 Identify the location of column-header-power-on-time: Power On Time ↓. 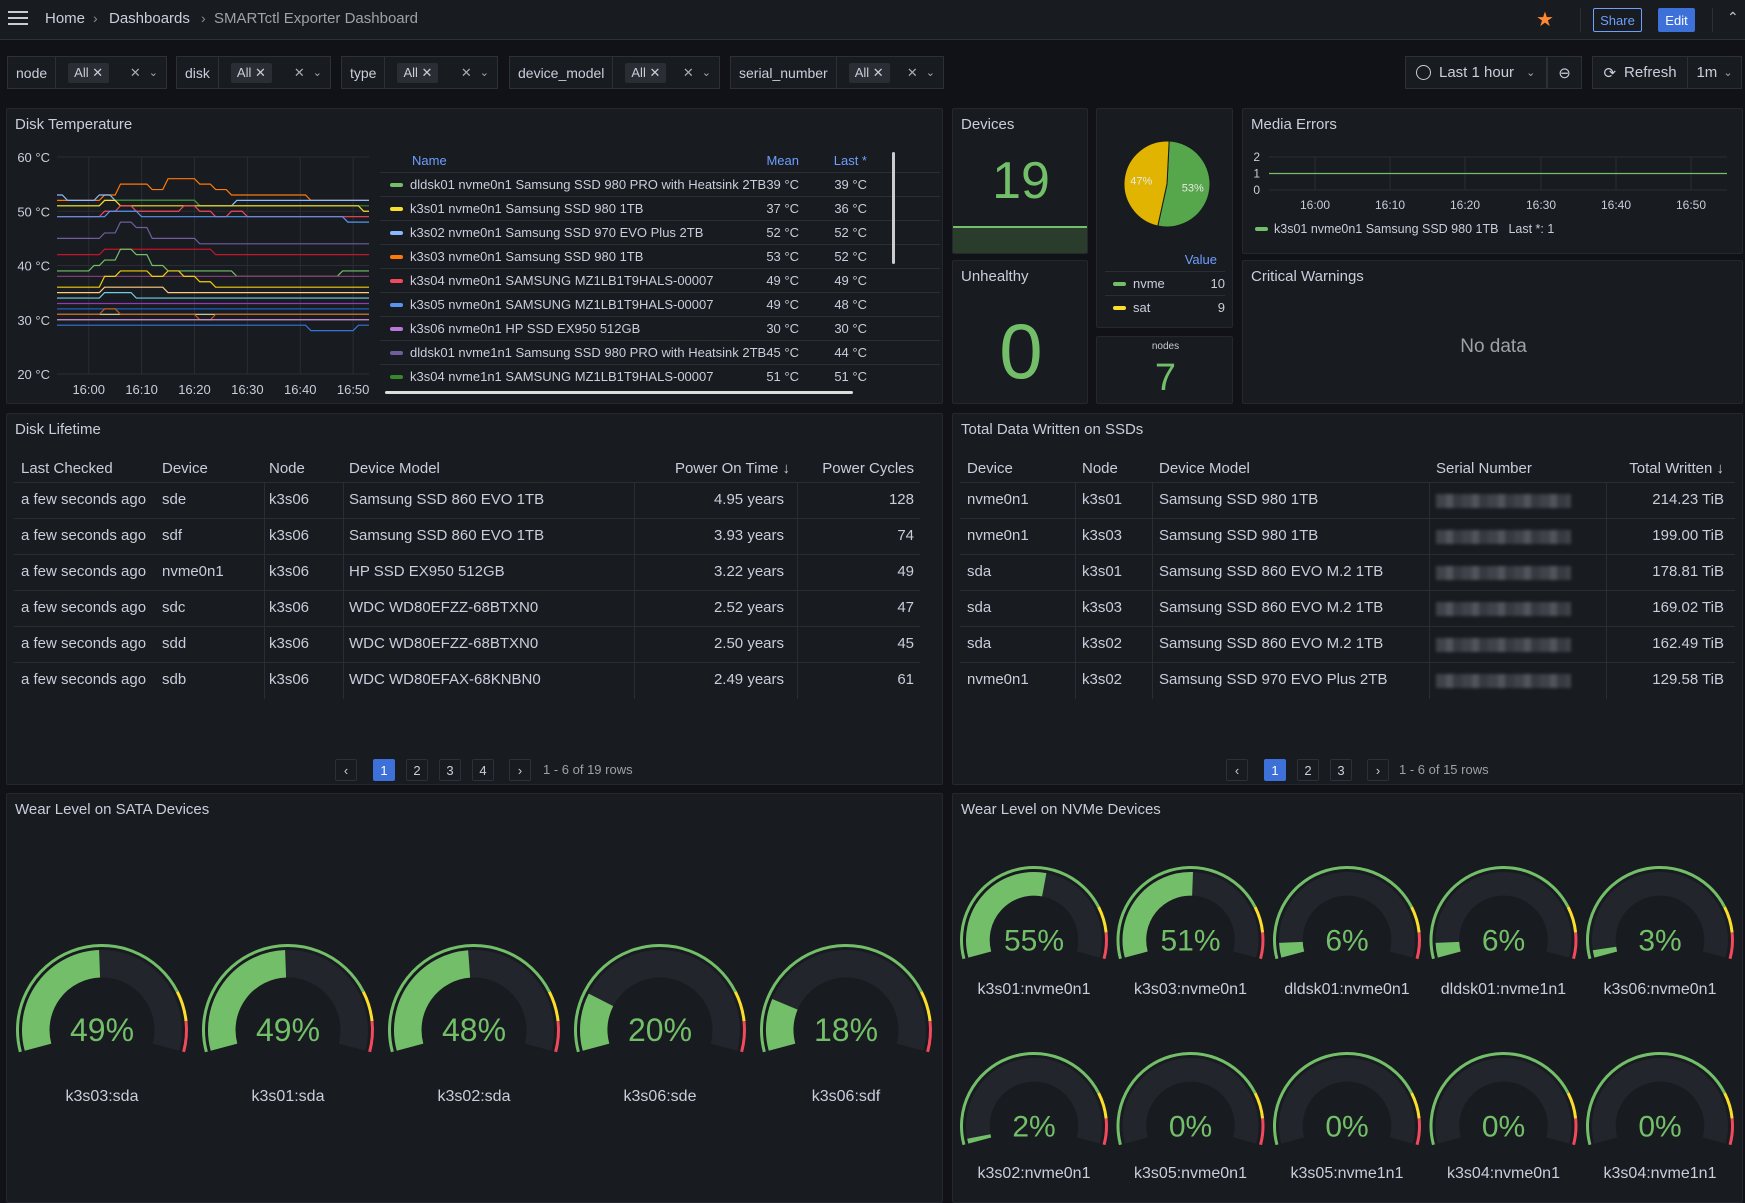
(732, 468).